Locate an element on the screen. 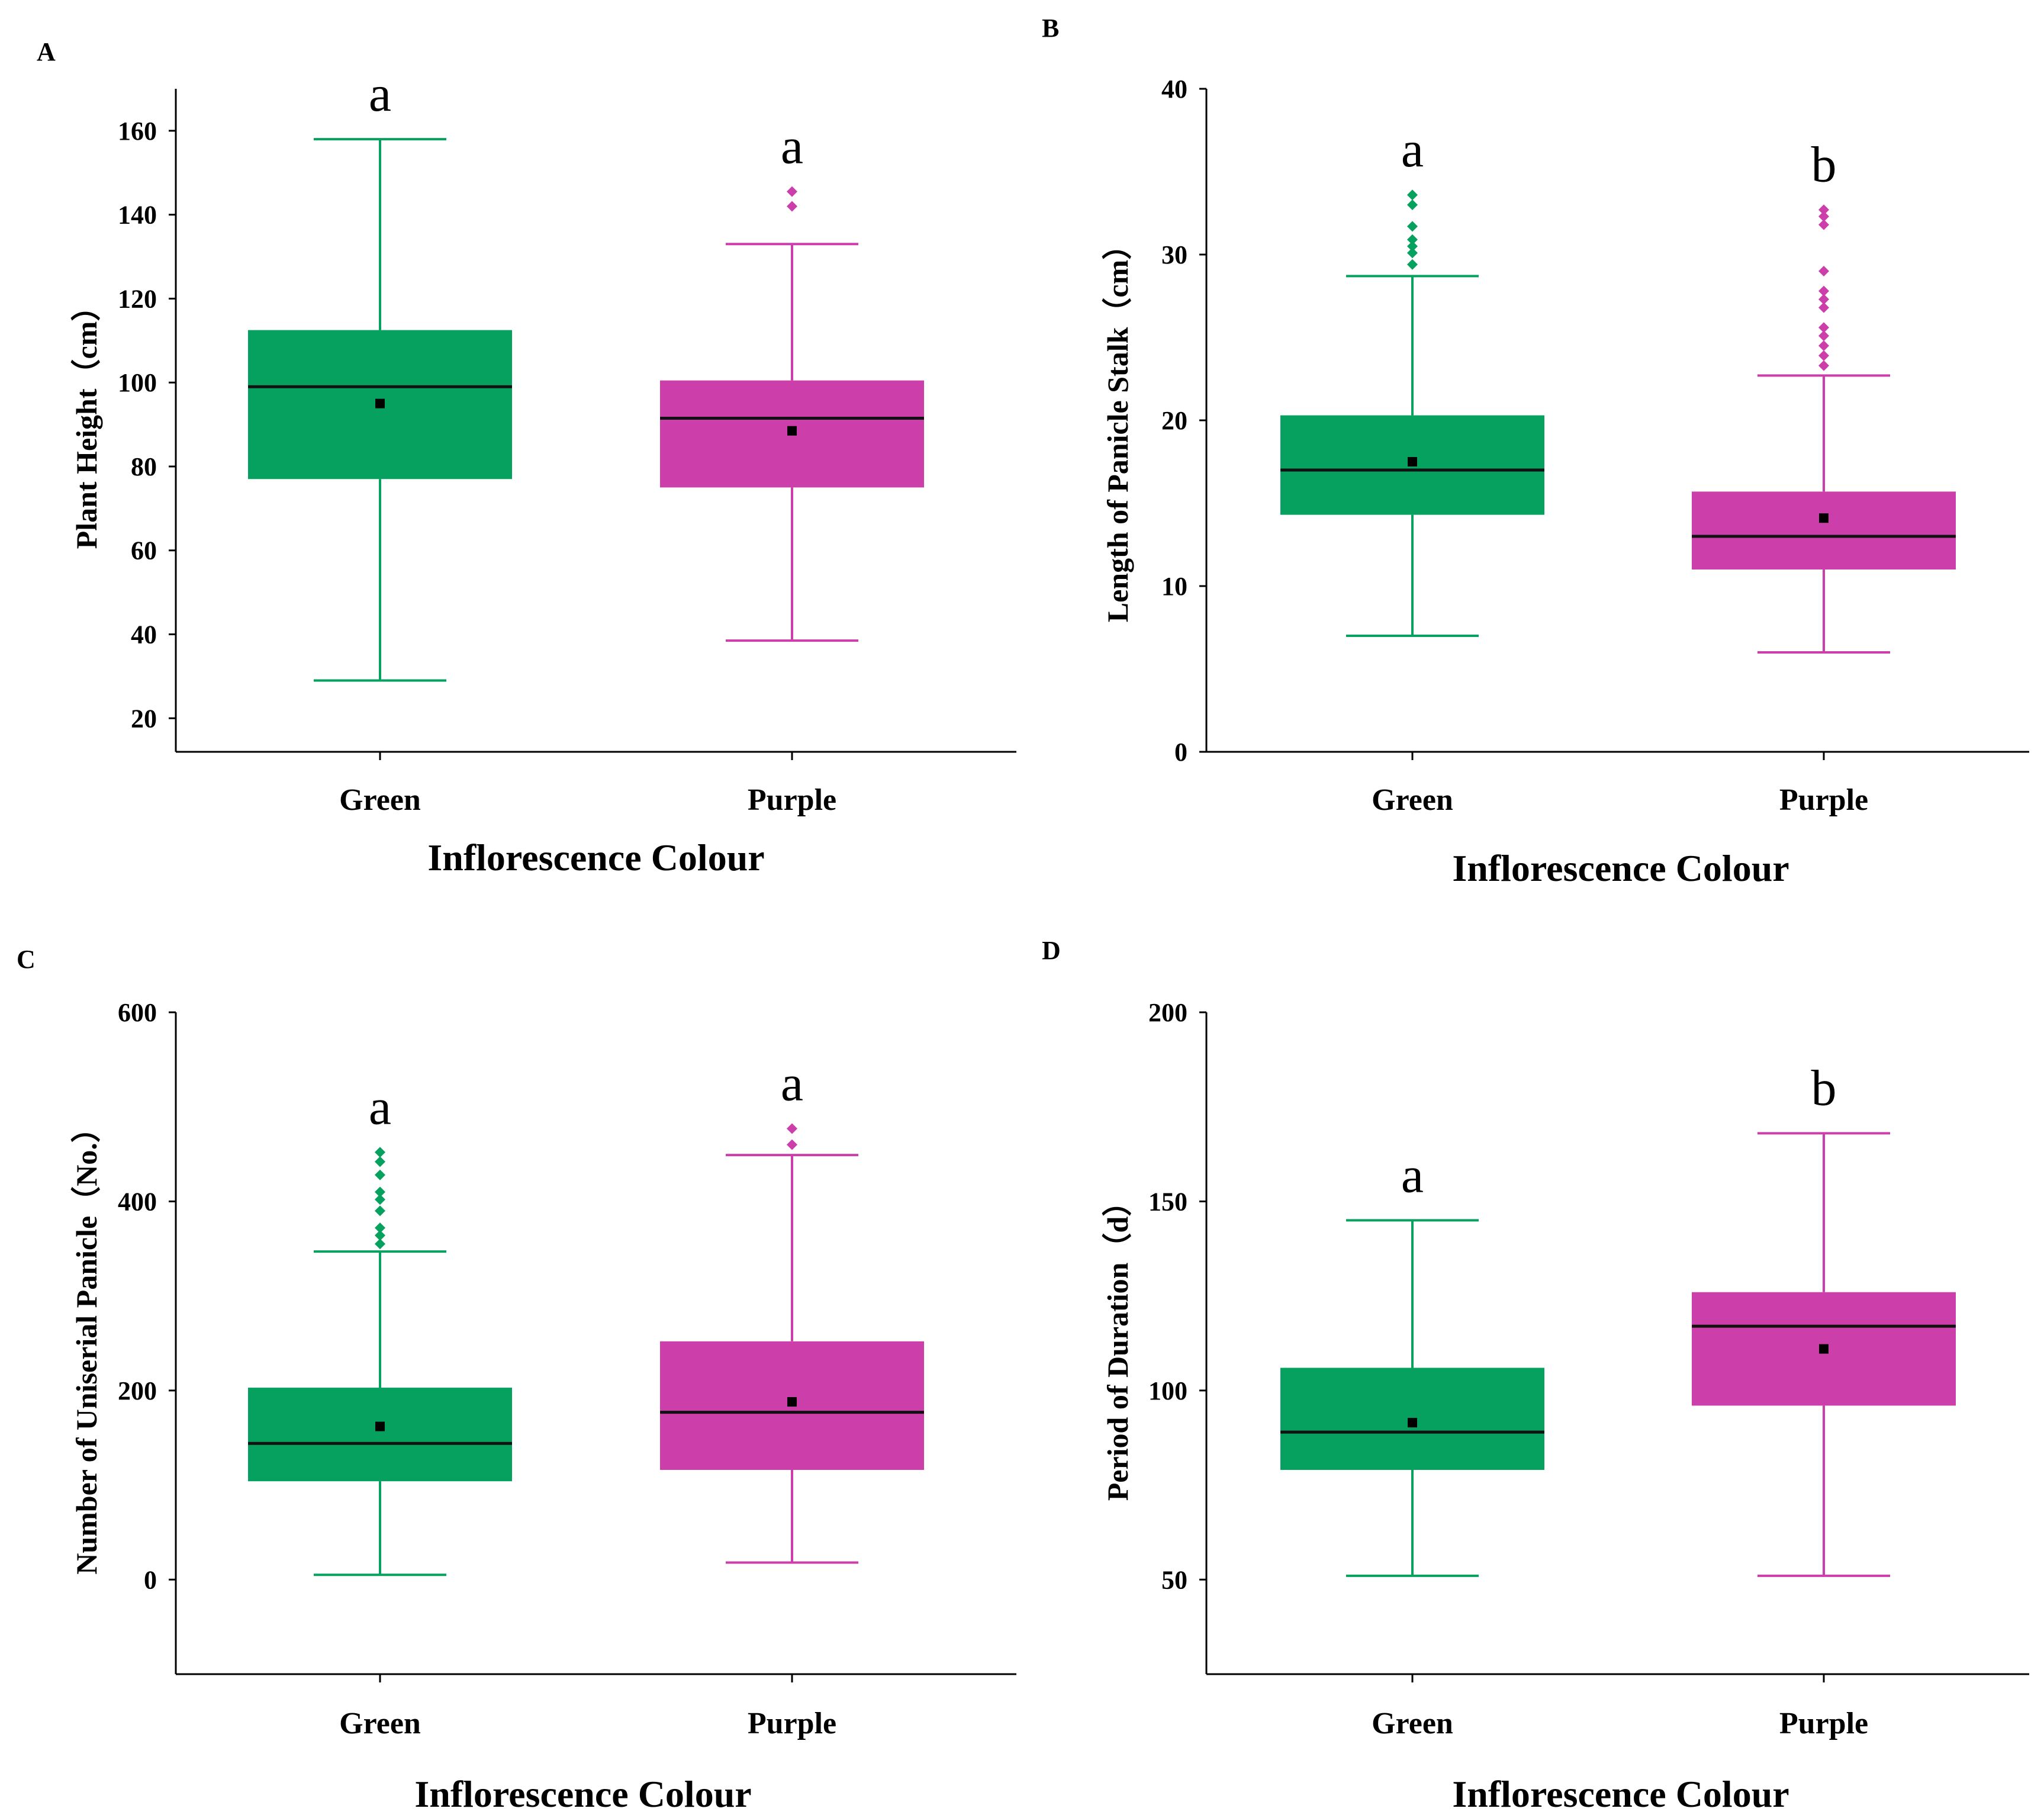 This screenshot has width=2044, height=1818. panel-a-y-tick-label: 60 is located at coordinates (144, 550).